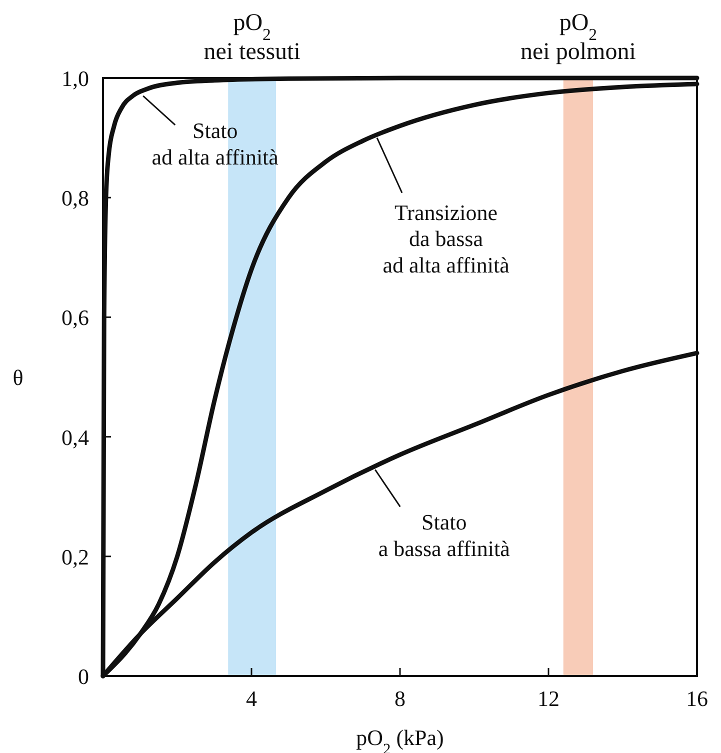  What do you see at coordinates (697, 698) in the screenshot?
I see `x-tick-label: 16` at bounding box center [697, 698].